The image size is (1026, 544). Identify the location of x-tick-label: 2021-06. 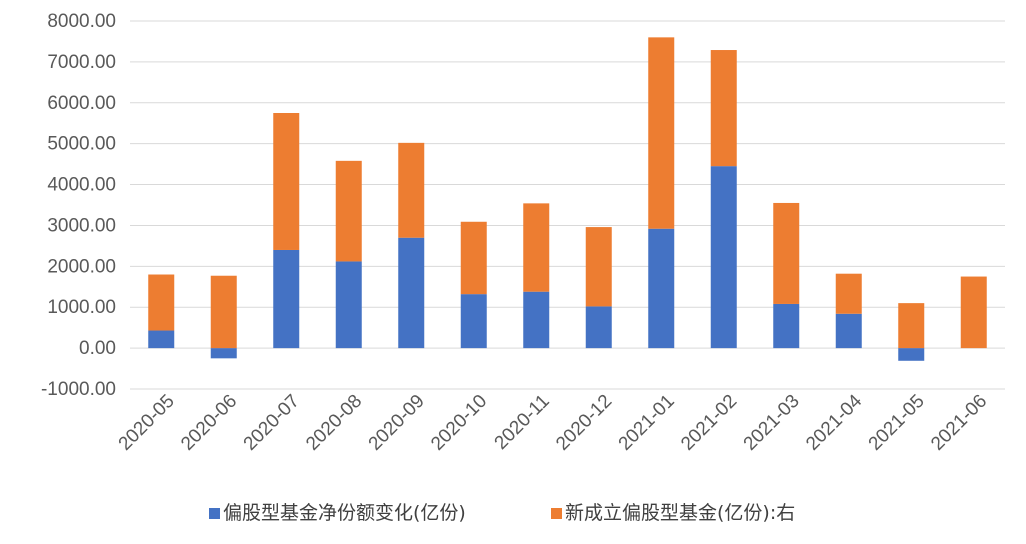
(959, 423).